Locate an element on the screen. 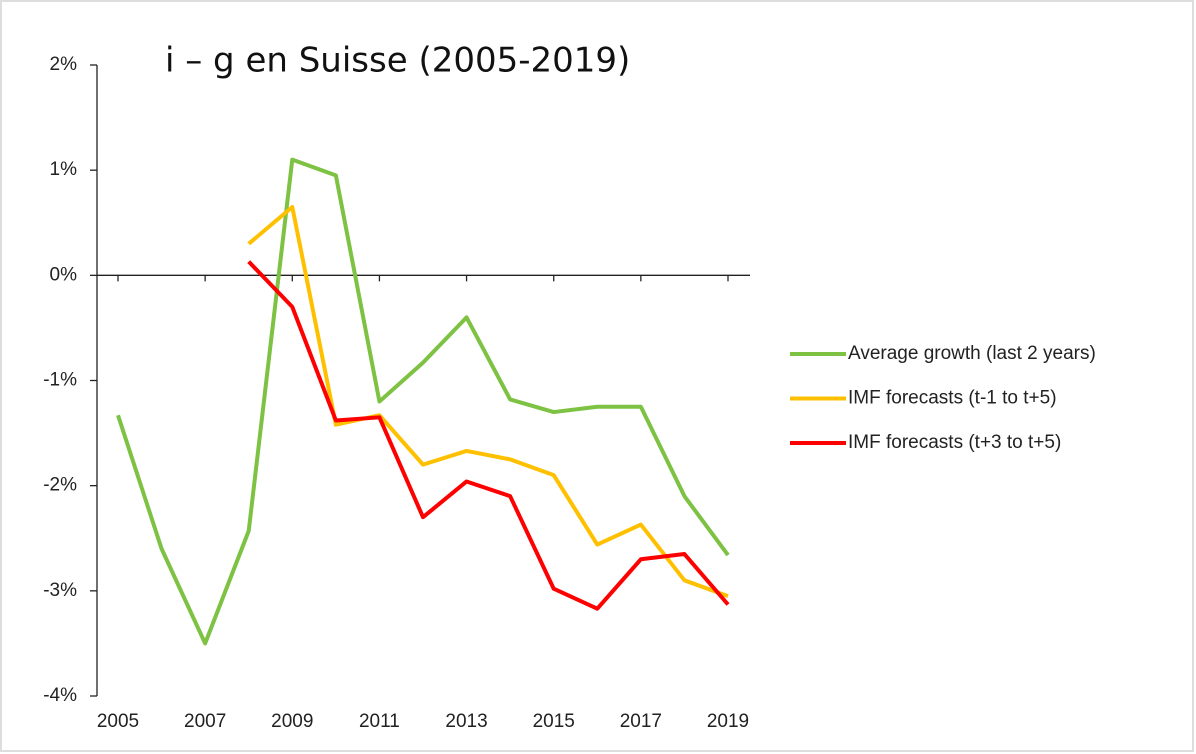 The image size is (1196, 754). y-tick-label: -3% is located at coordinates (60, 590).